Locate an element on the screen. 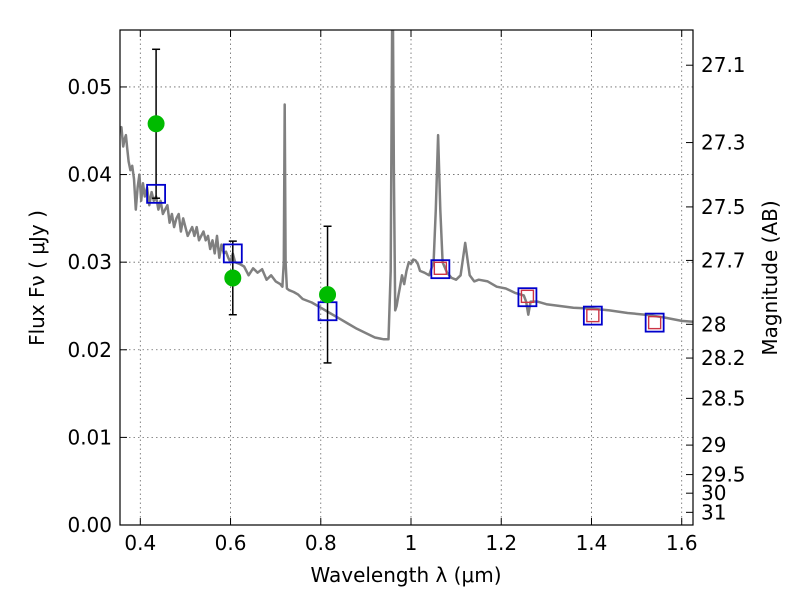  x-tick-label: 1 is located at coordinates (411, 543).